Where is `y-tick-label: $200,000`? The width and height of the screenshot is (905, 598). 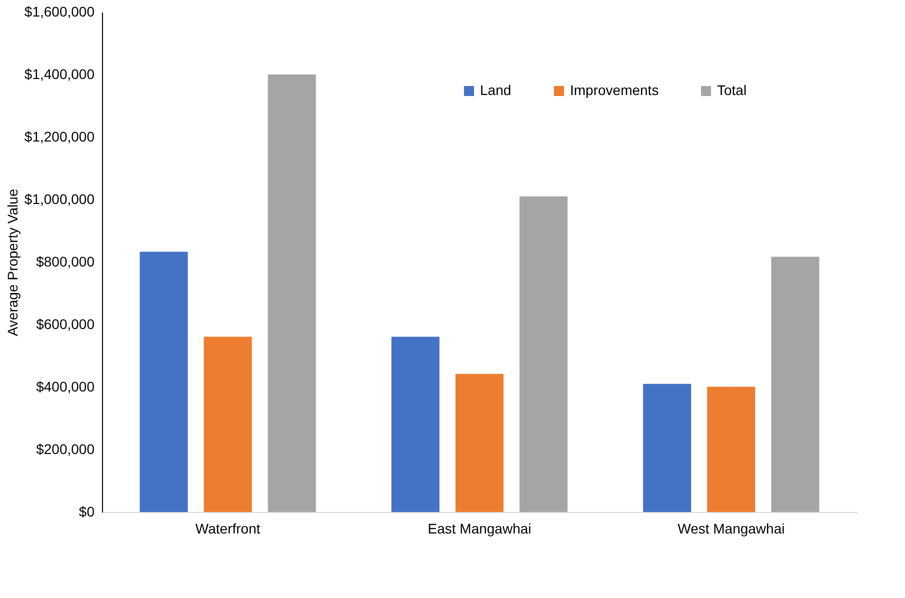 y-tick-label: $200,000 is located at coordinates (65, 449).